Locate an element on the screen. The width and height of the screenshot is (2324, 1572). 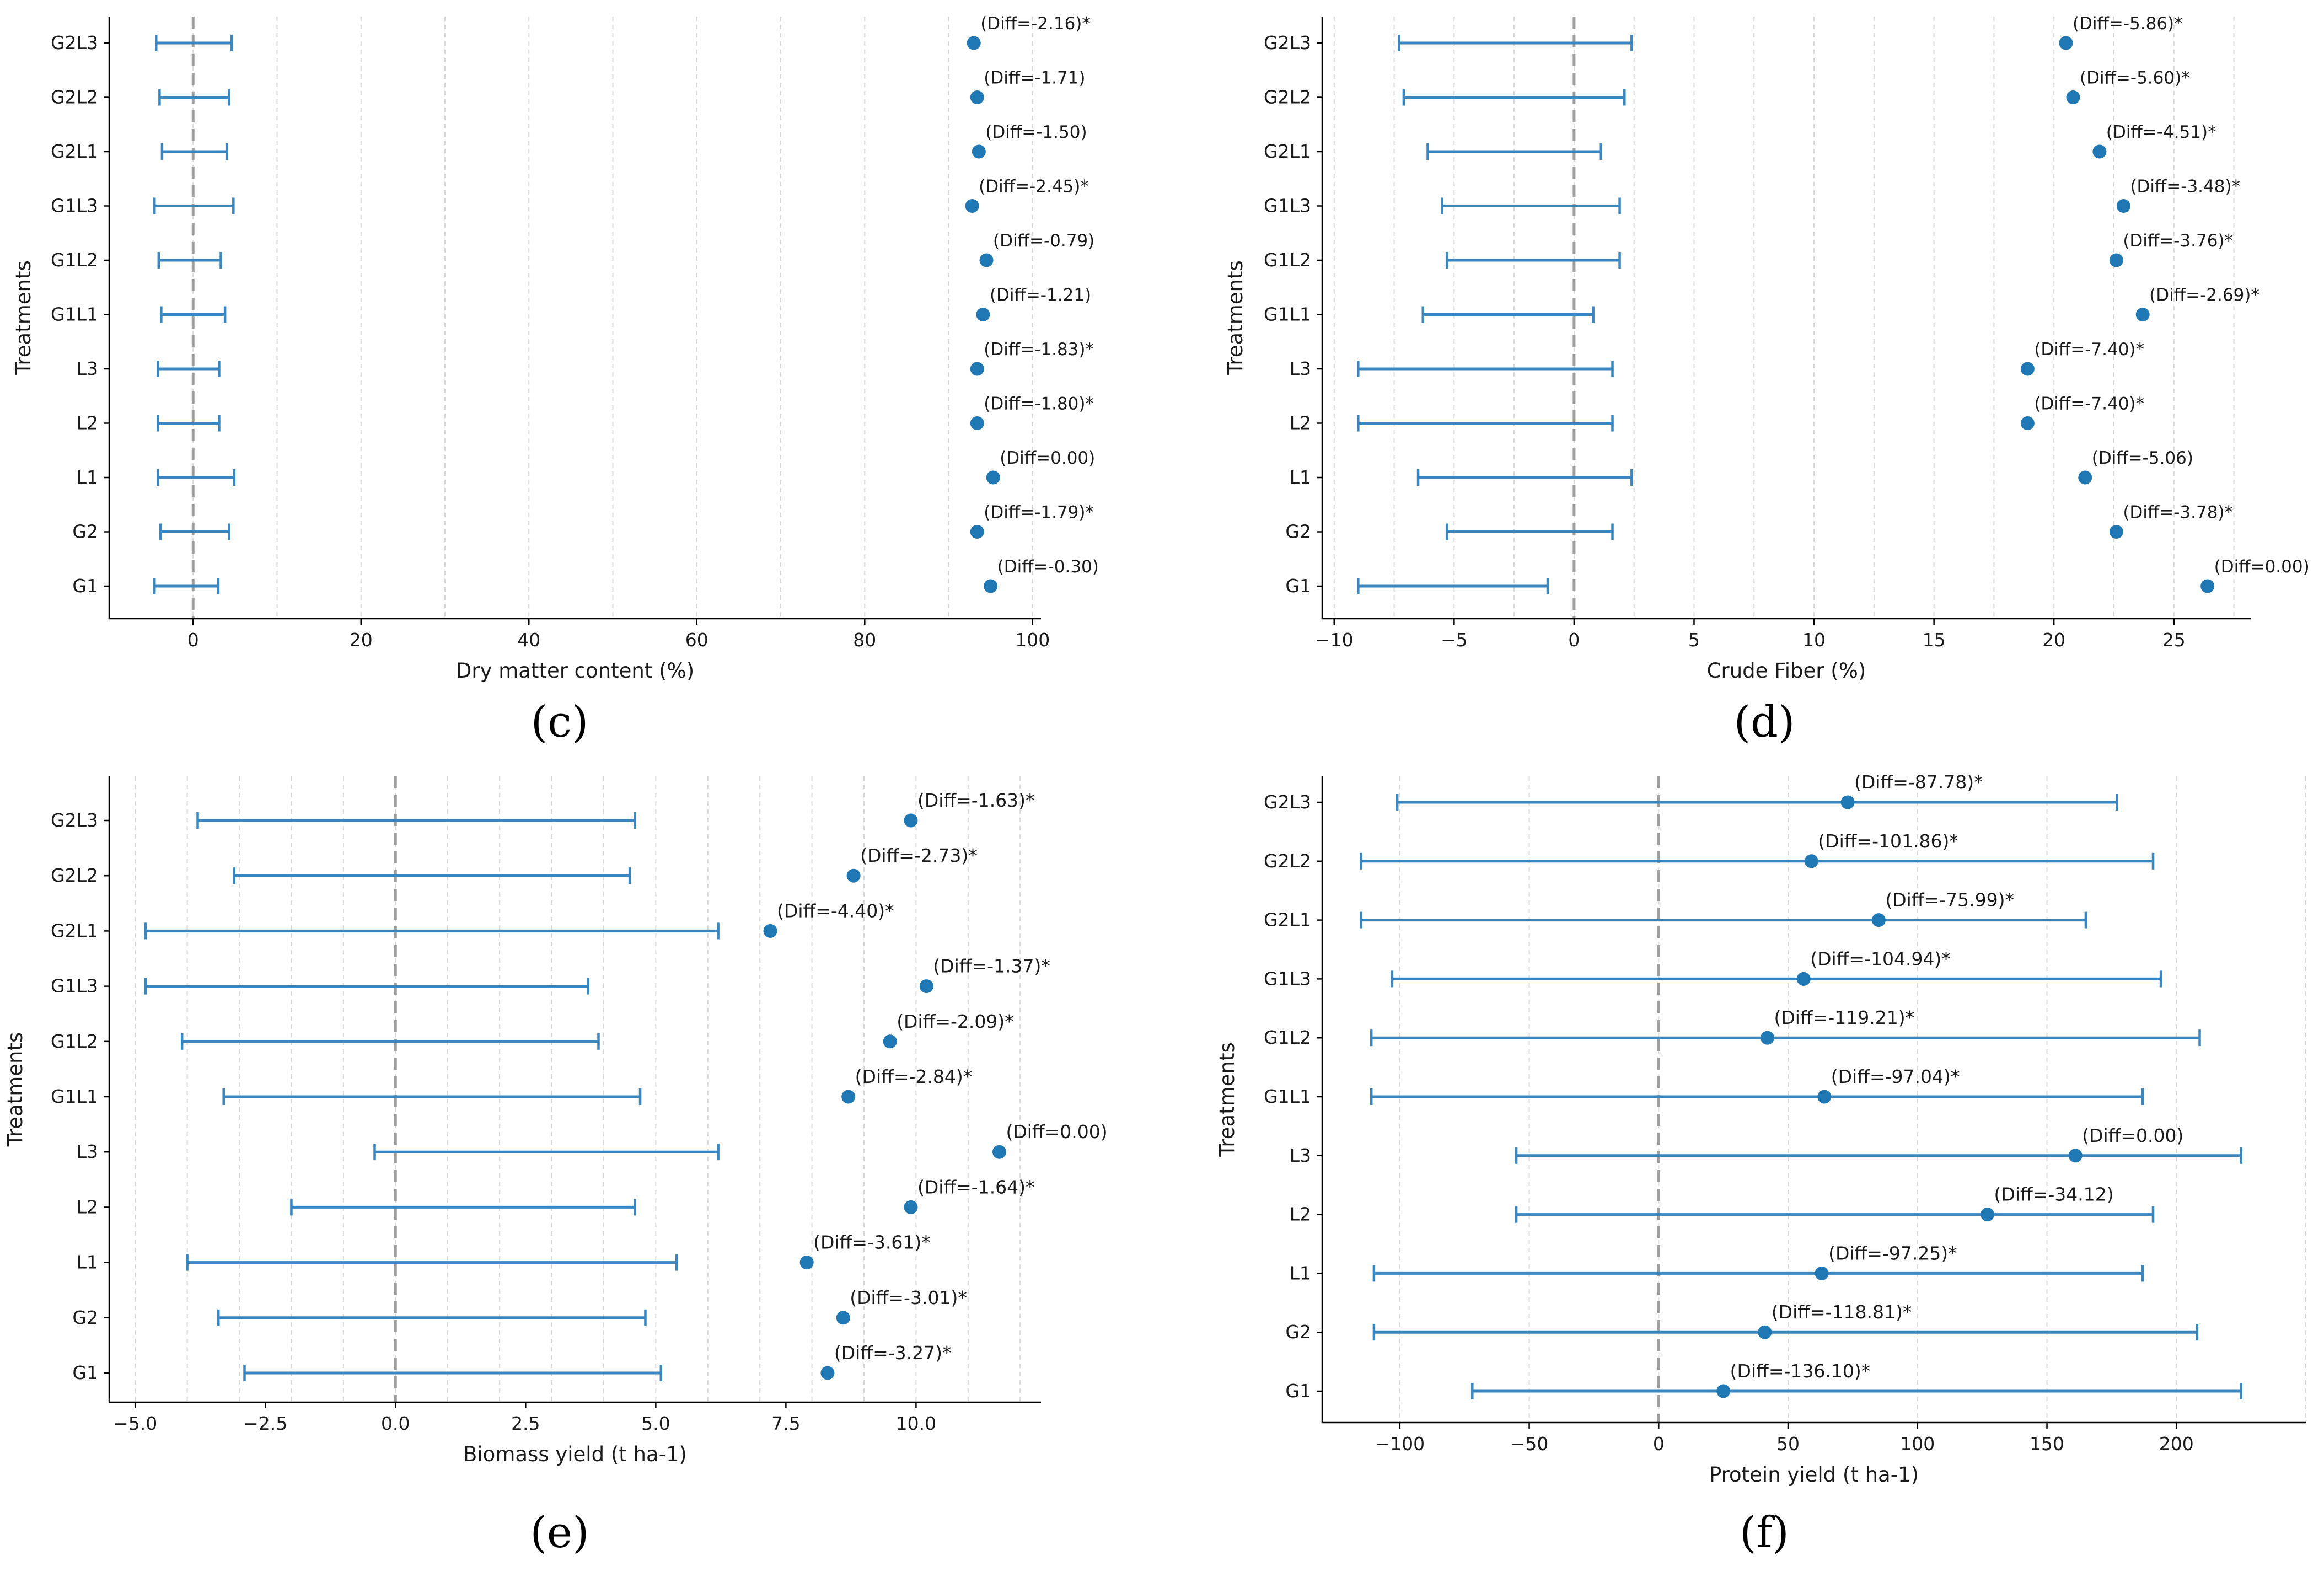
y-tick-label: G1L1 is located at coordinates (74, 1096).